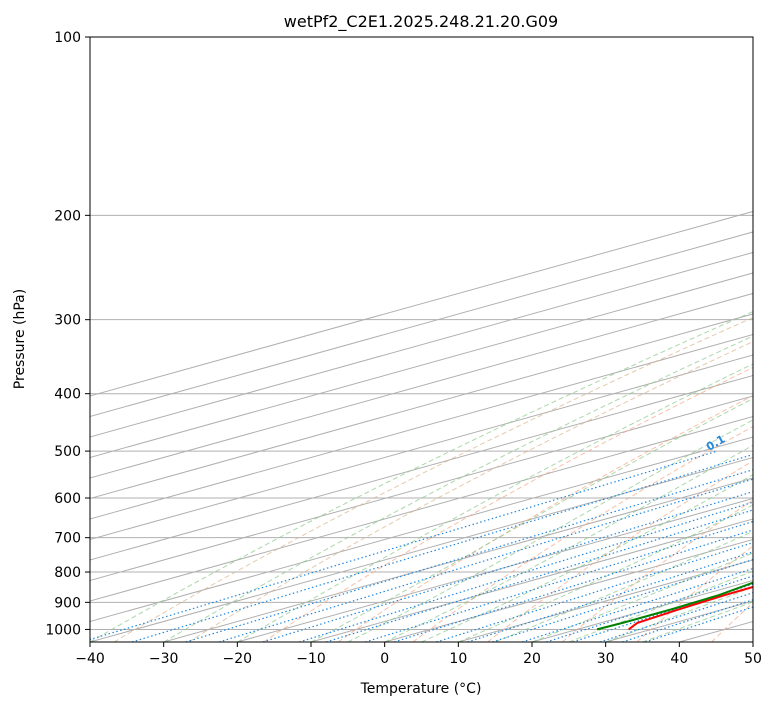  I want to click on mixing-ratio-label: 0.2, so click(762, 443).